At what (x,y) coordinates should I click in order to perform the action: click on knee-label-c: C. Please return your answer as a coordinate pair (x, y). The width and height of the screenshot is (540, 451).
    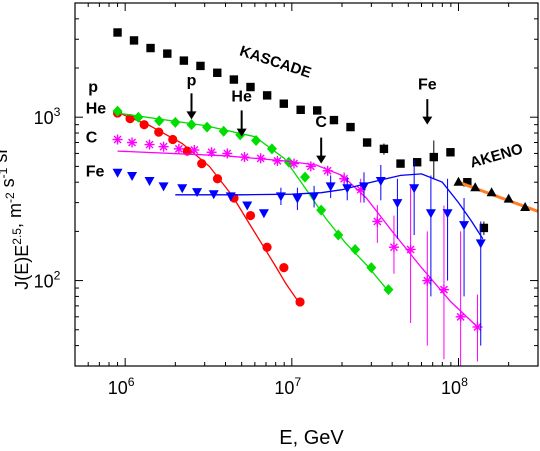
    Looking at the image, I should click on (321, 122).